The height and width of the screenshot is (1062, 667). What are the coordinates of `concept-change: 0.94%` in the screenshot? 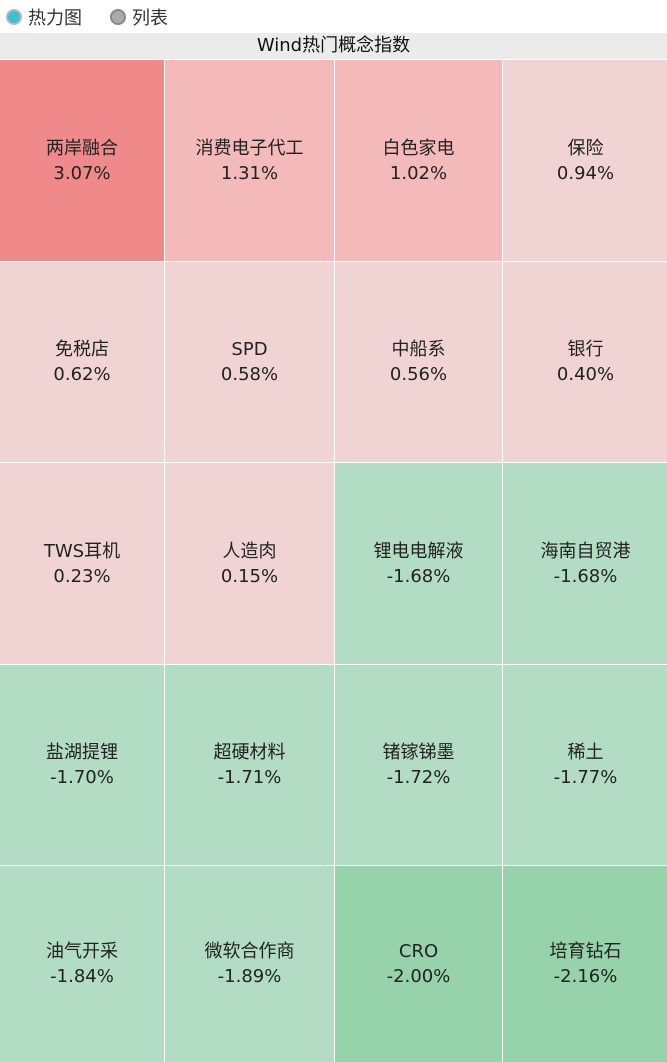 It's located at (585, 173).